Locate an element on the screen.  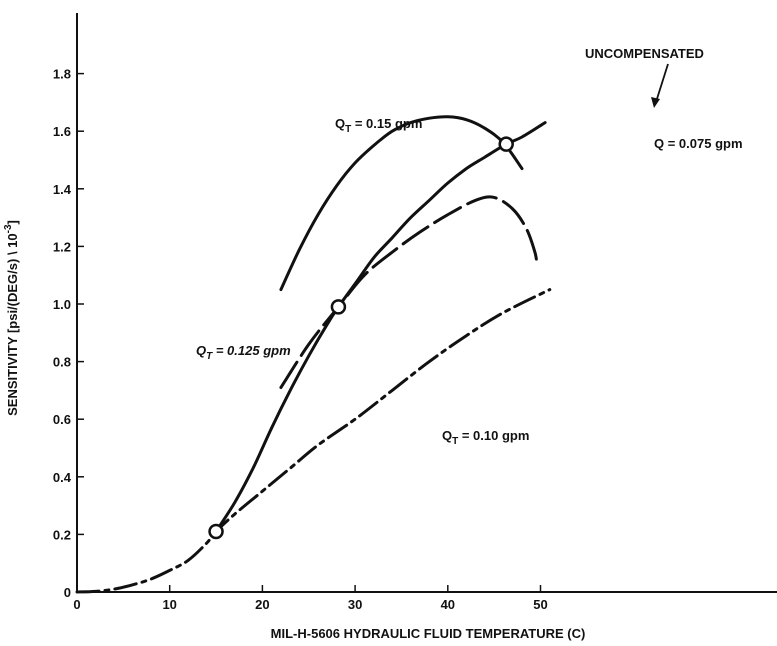
y-tick-label: 0.2 is located at coordinates (62, 534).